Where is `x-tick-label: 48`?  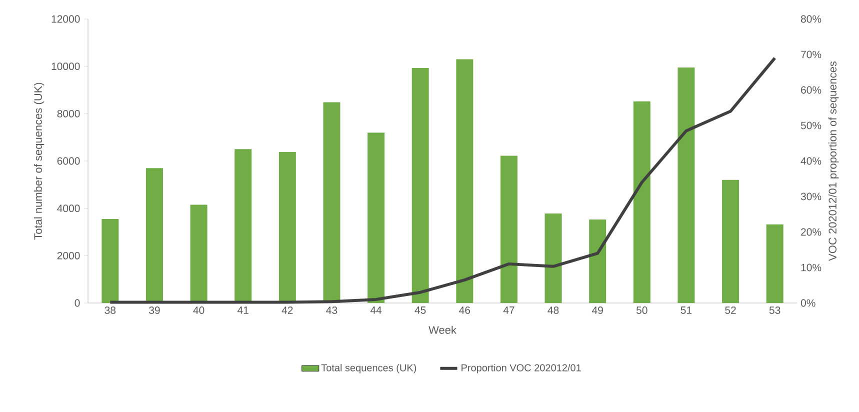 x-tick-label: 48 is located at coordinates (553, 310).